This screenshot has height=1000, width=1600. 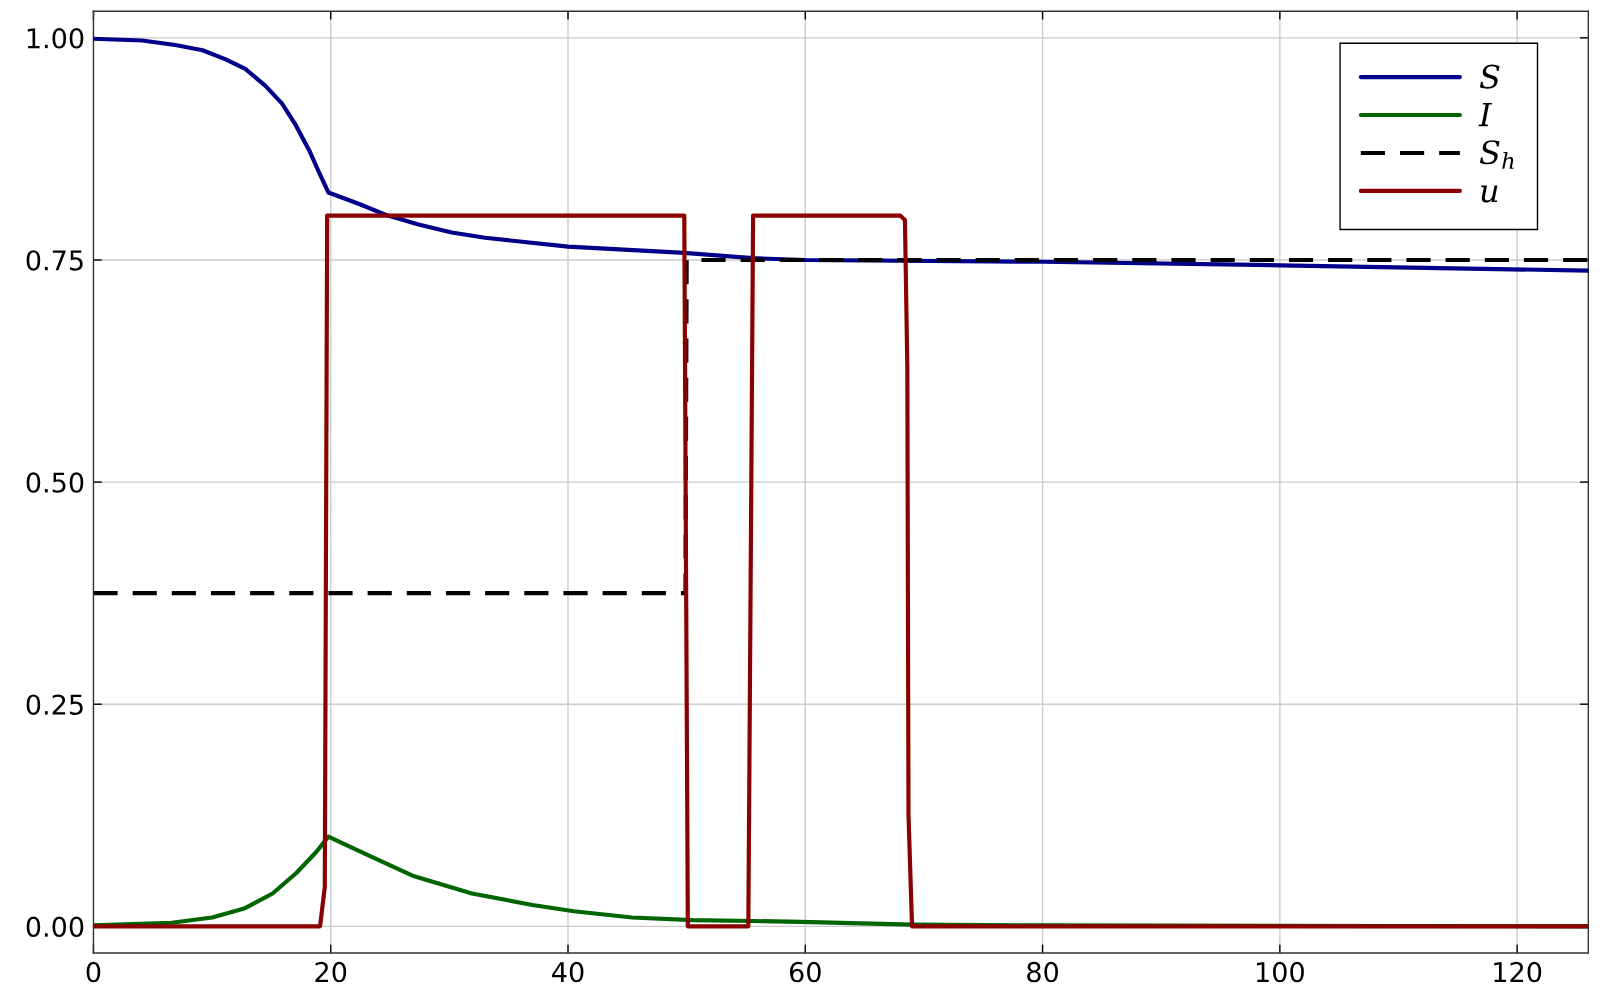 What do you see at coordinates (1485, 114) in the screenshot?
I see `legend-label: I` at bounding box center [1485, 114].